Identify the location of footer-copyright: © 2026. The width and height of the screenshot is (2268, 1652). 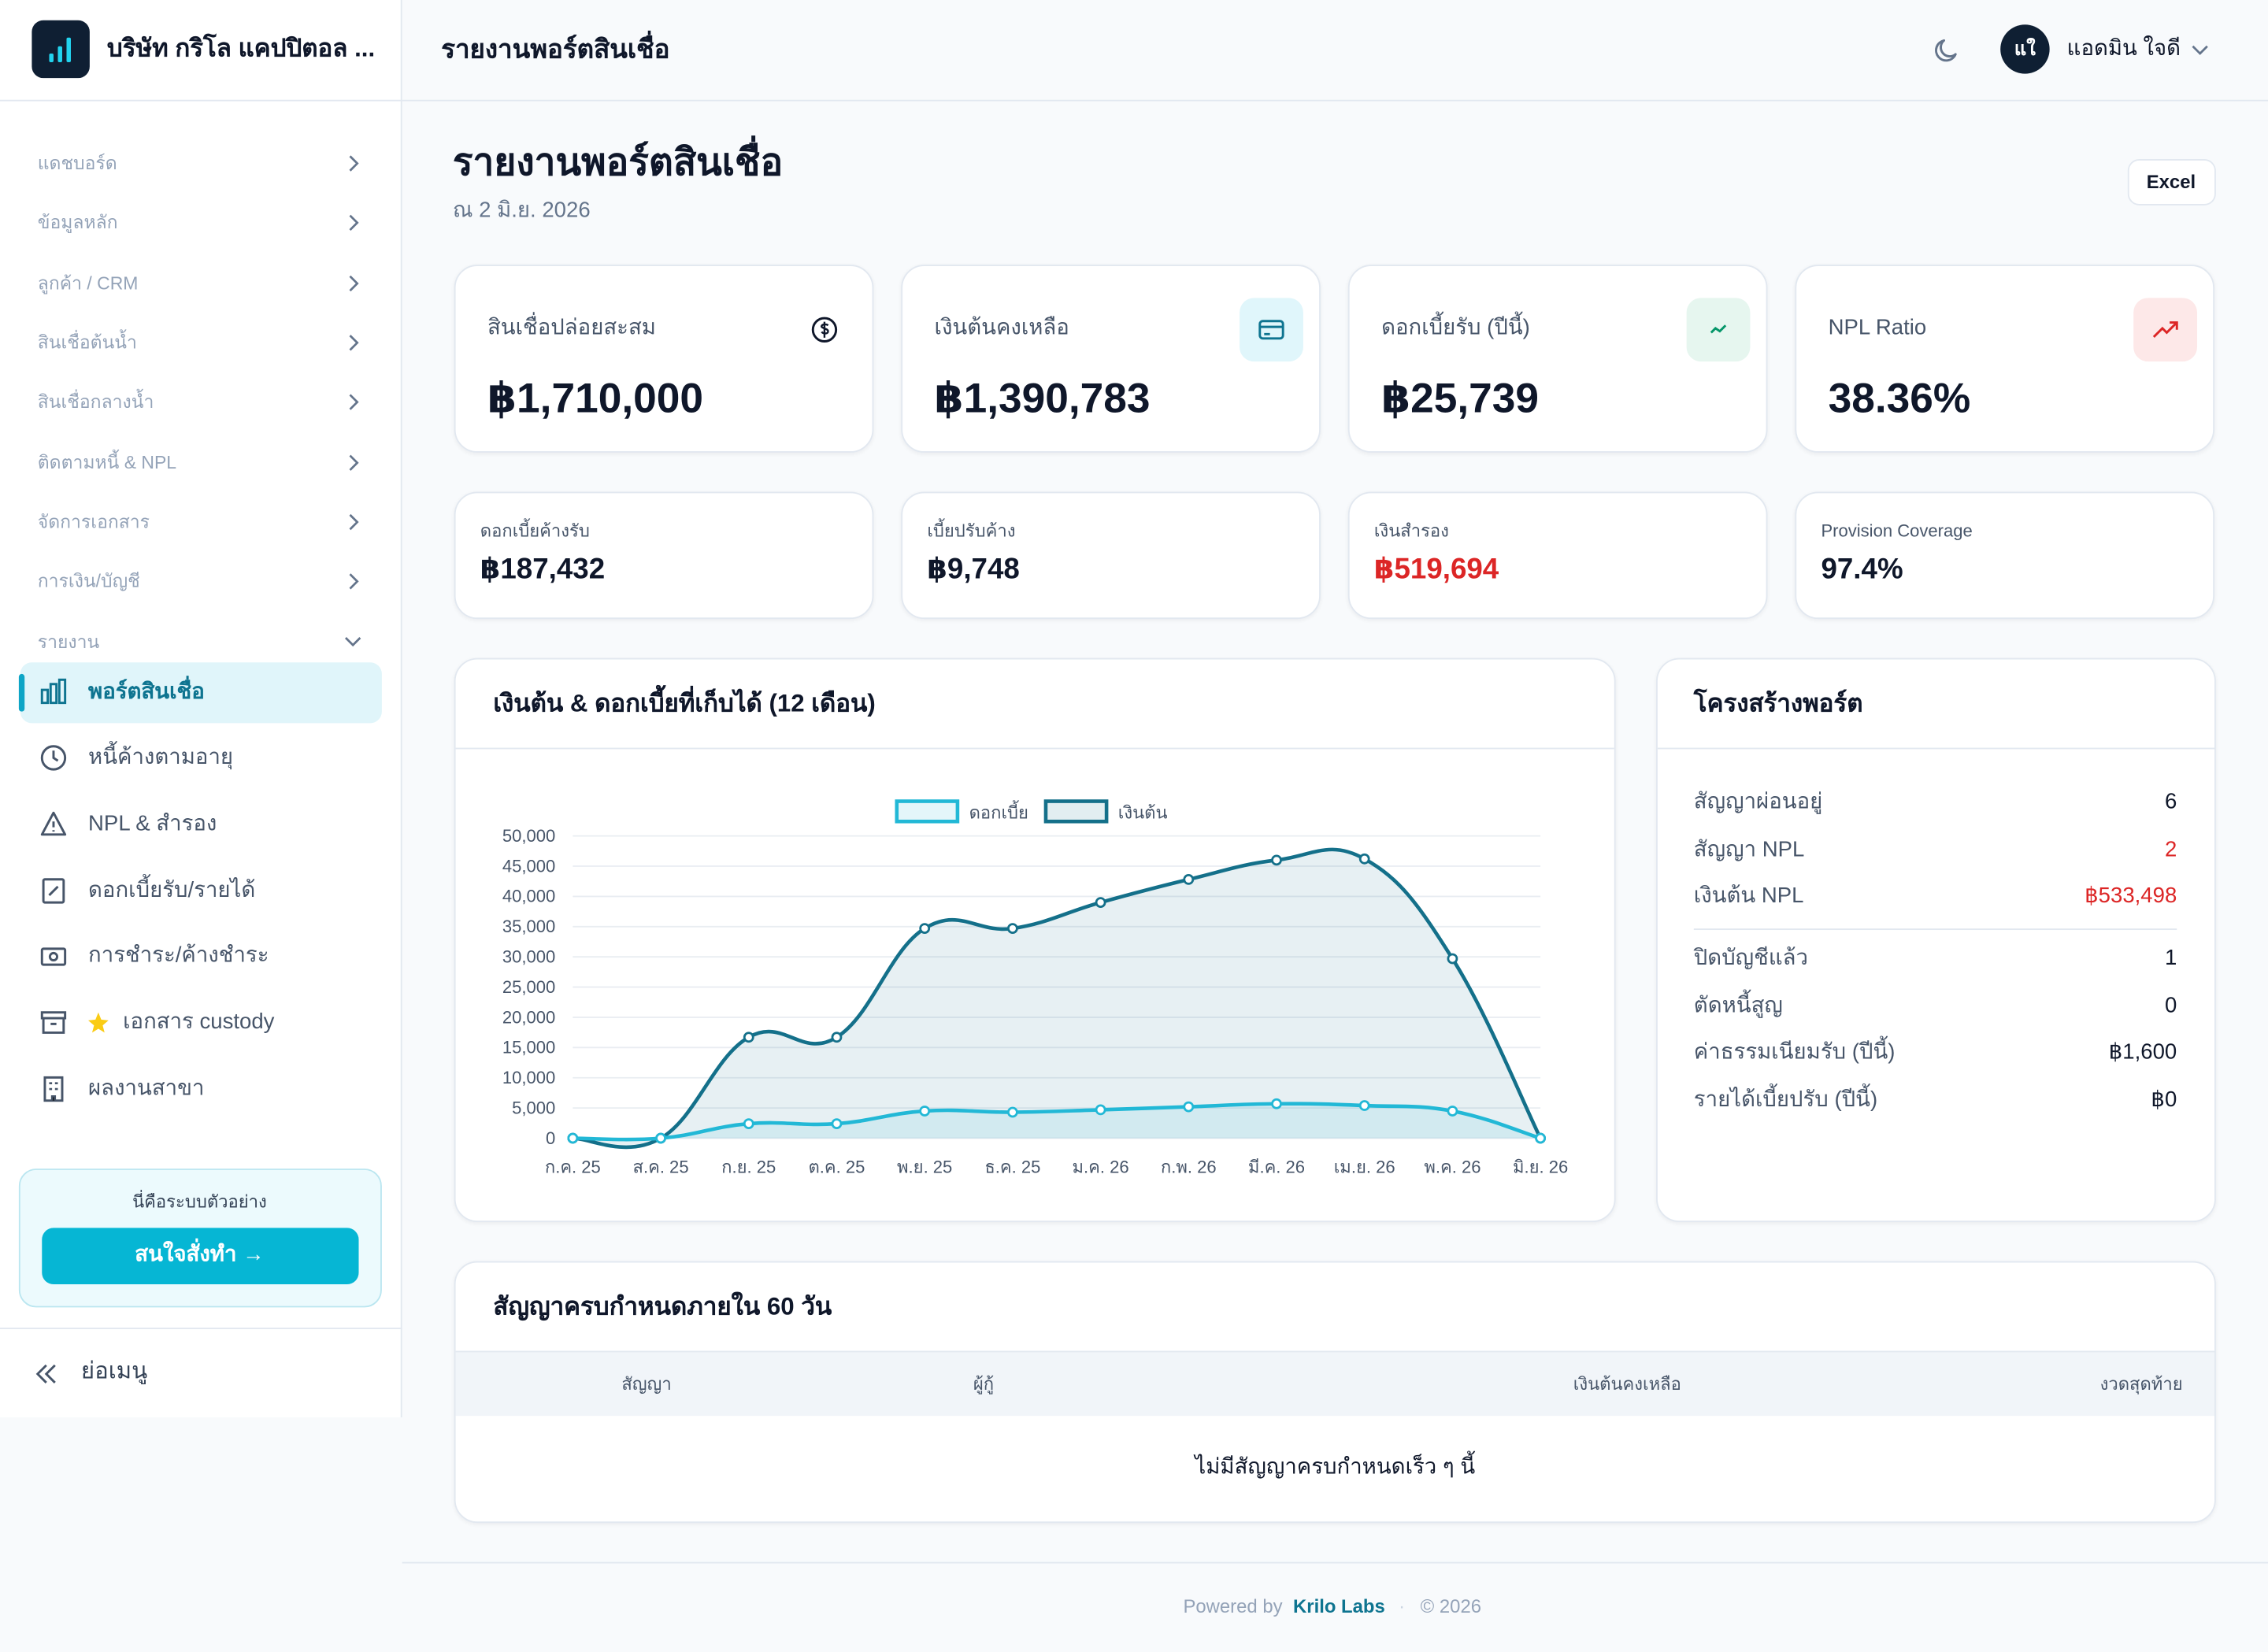
(1451, 1606).